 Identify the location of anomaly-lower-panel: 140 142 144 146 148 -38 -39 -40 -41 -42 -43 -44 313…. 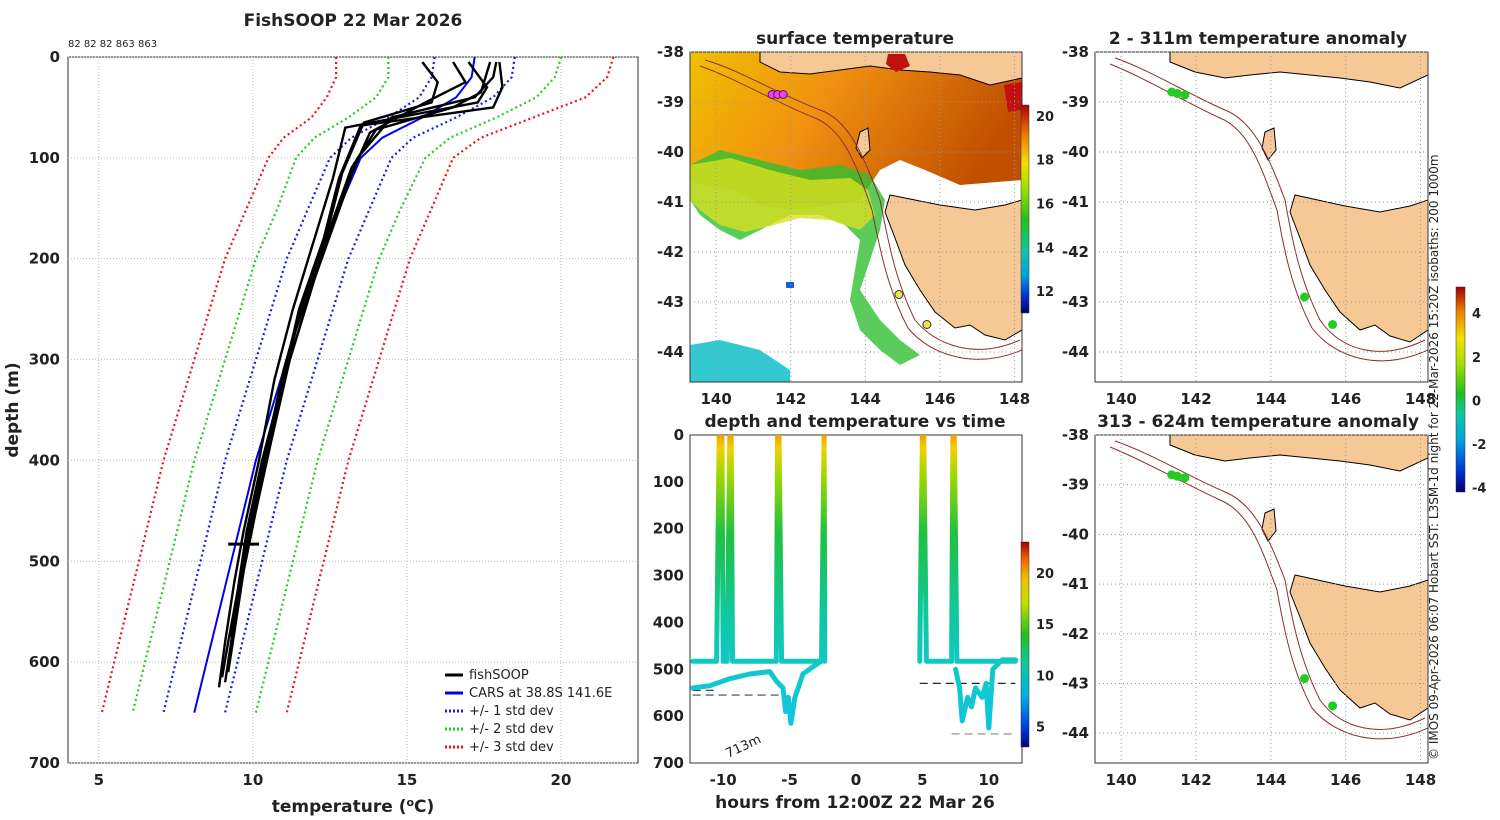
(1249, 600).